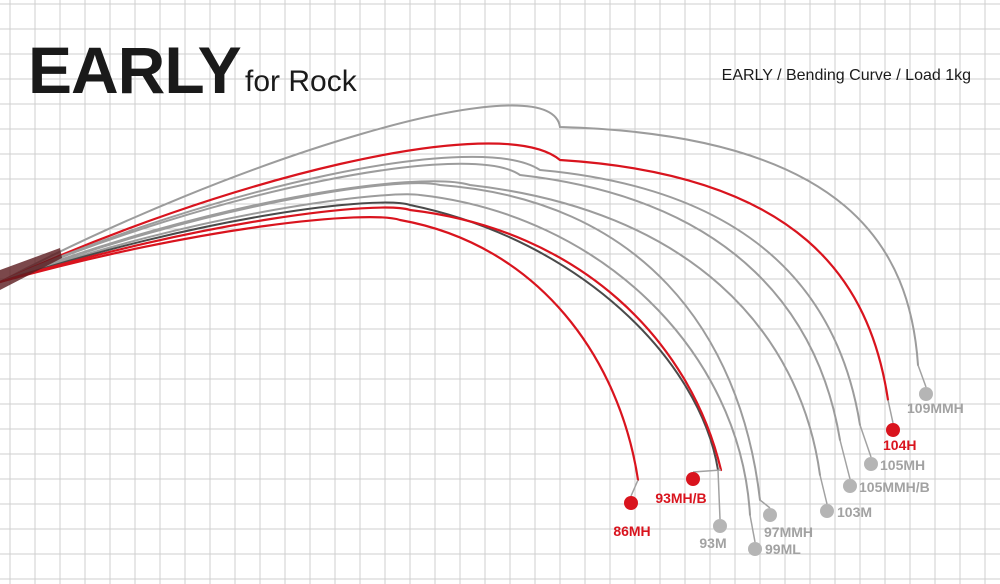 The width and height of the screenshot is (1000, 584). What do you see at coordinates (712, 543) in the screenshot?
I see `label-93m: 93M` at bounding box center [712, 543].